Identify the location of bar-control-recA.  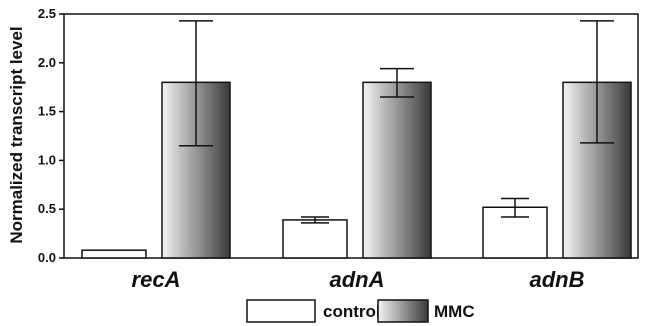
(114, 254).